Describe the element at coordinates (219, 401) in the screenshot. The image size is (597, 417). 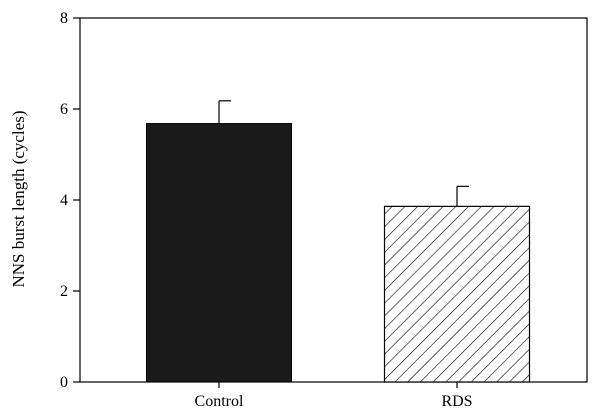
I see `x-tick-label-control: Control` at that location.